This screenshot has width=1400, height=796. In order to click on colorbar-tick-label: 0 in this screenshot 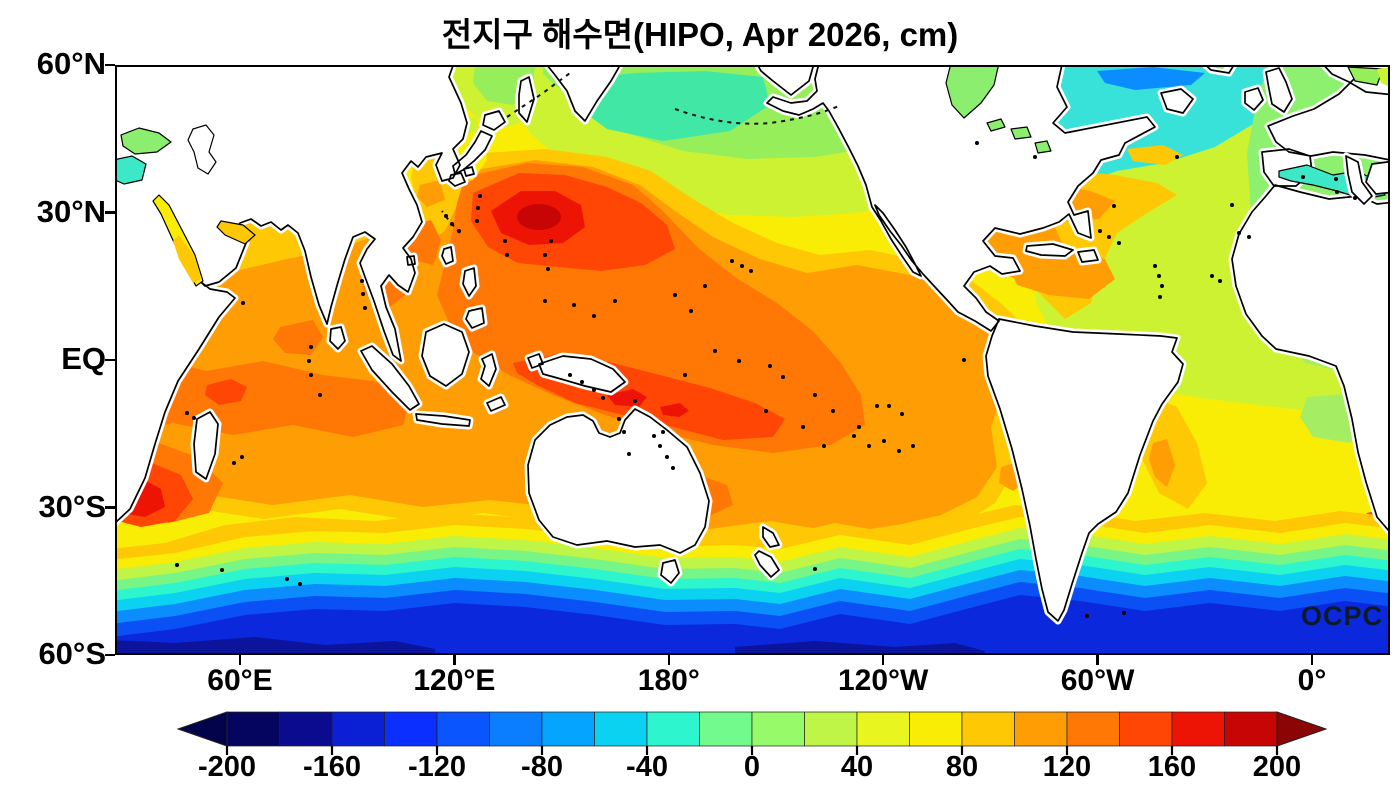, I will do `click(752, 767)`.